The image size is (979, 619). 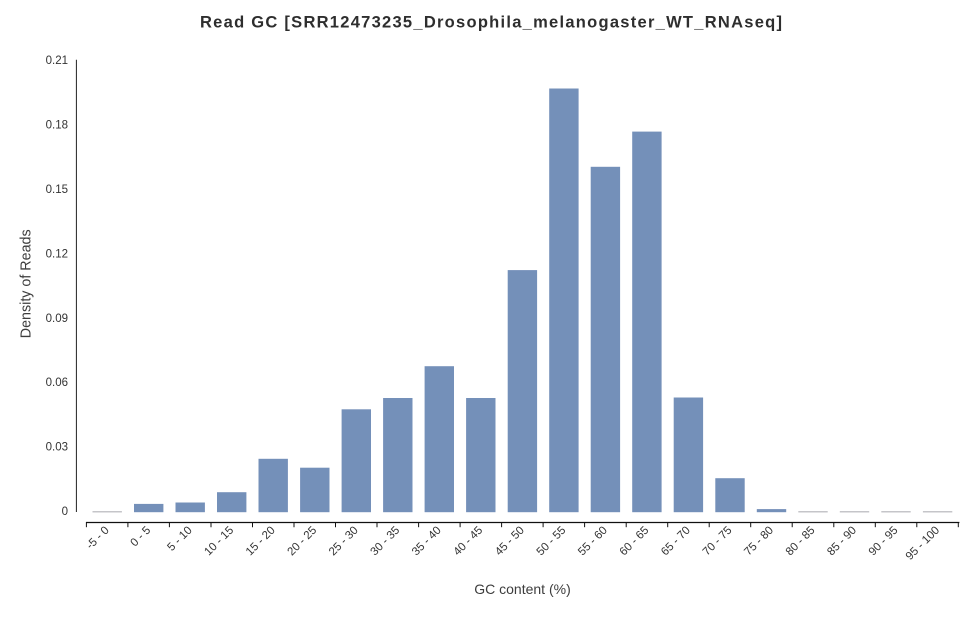 What do you see at coordinates (65, 512) in the screenshot?
I see `svg-text: 0` at bounding box center [65, 512].